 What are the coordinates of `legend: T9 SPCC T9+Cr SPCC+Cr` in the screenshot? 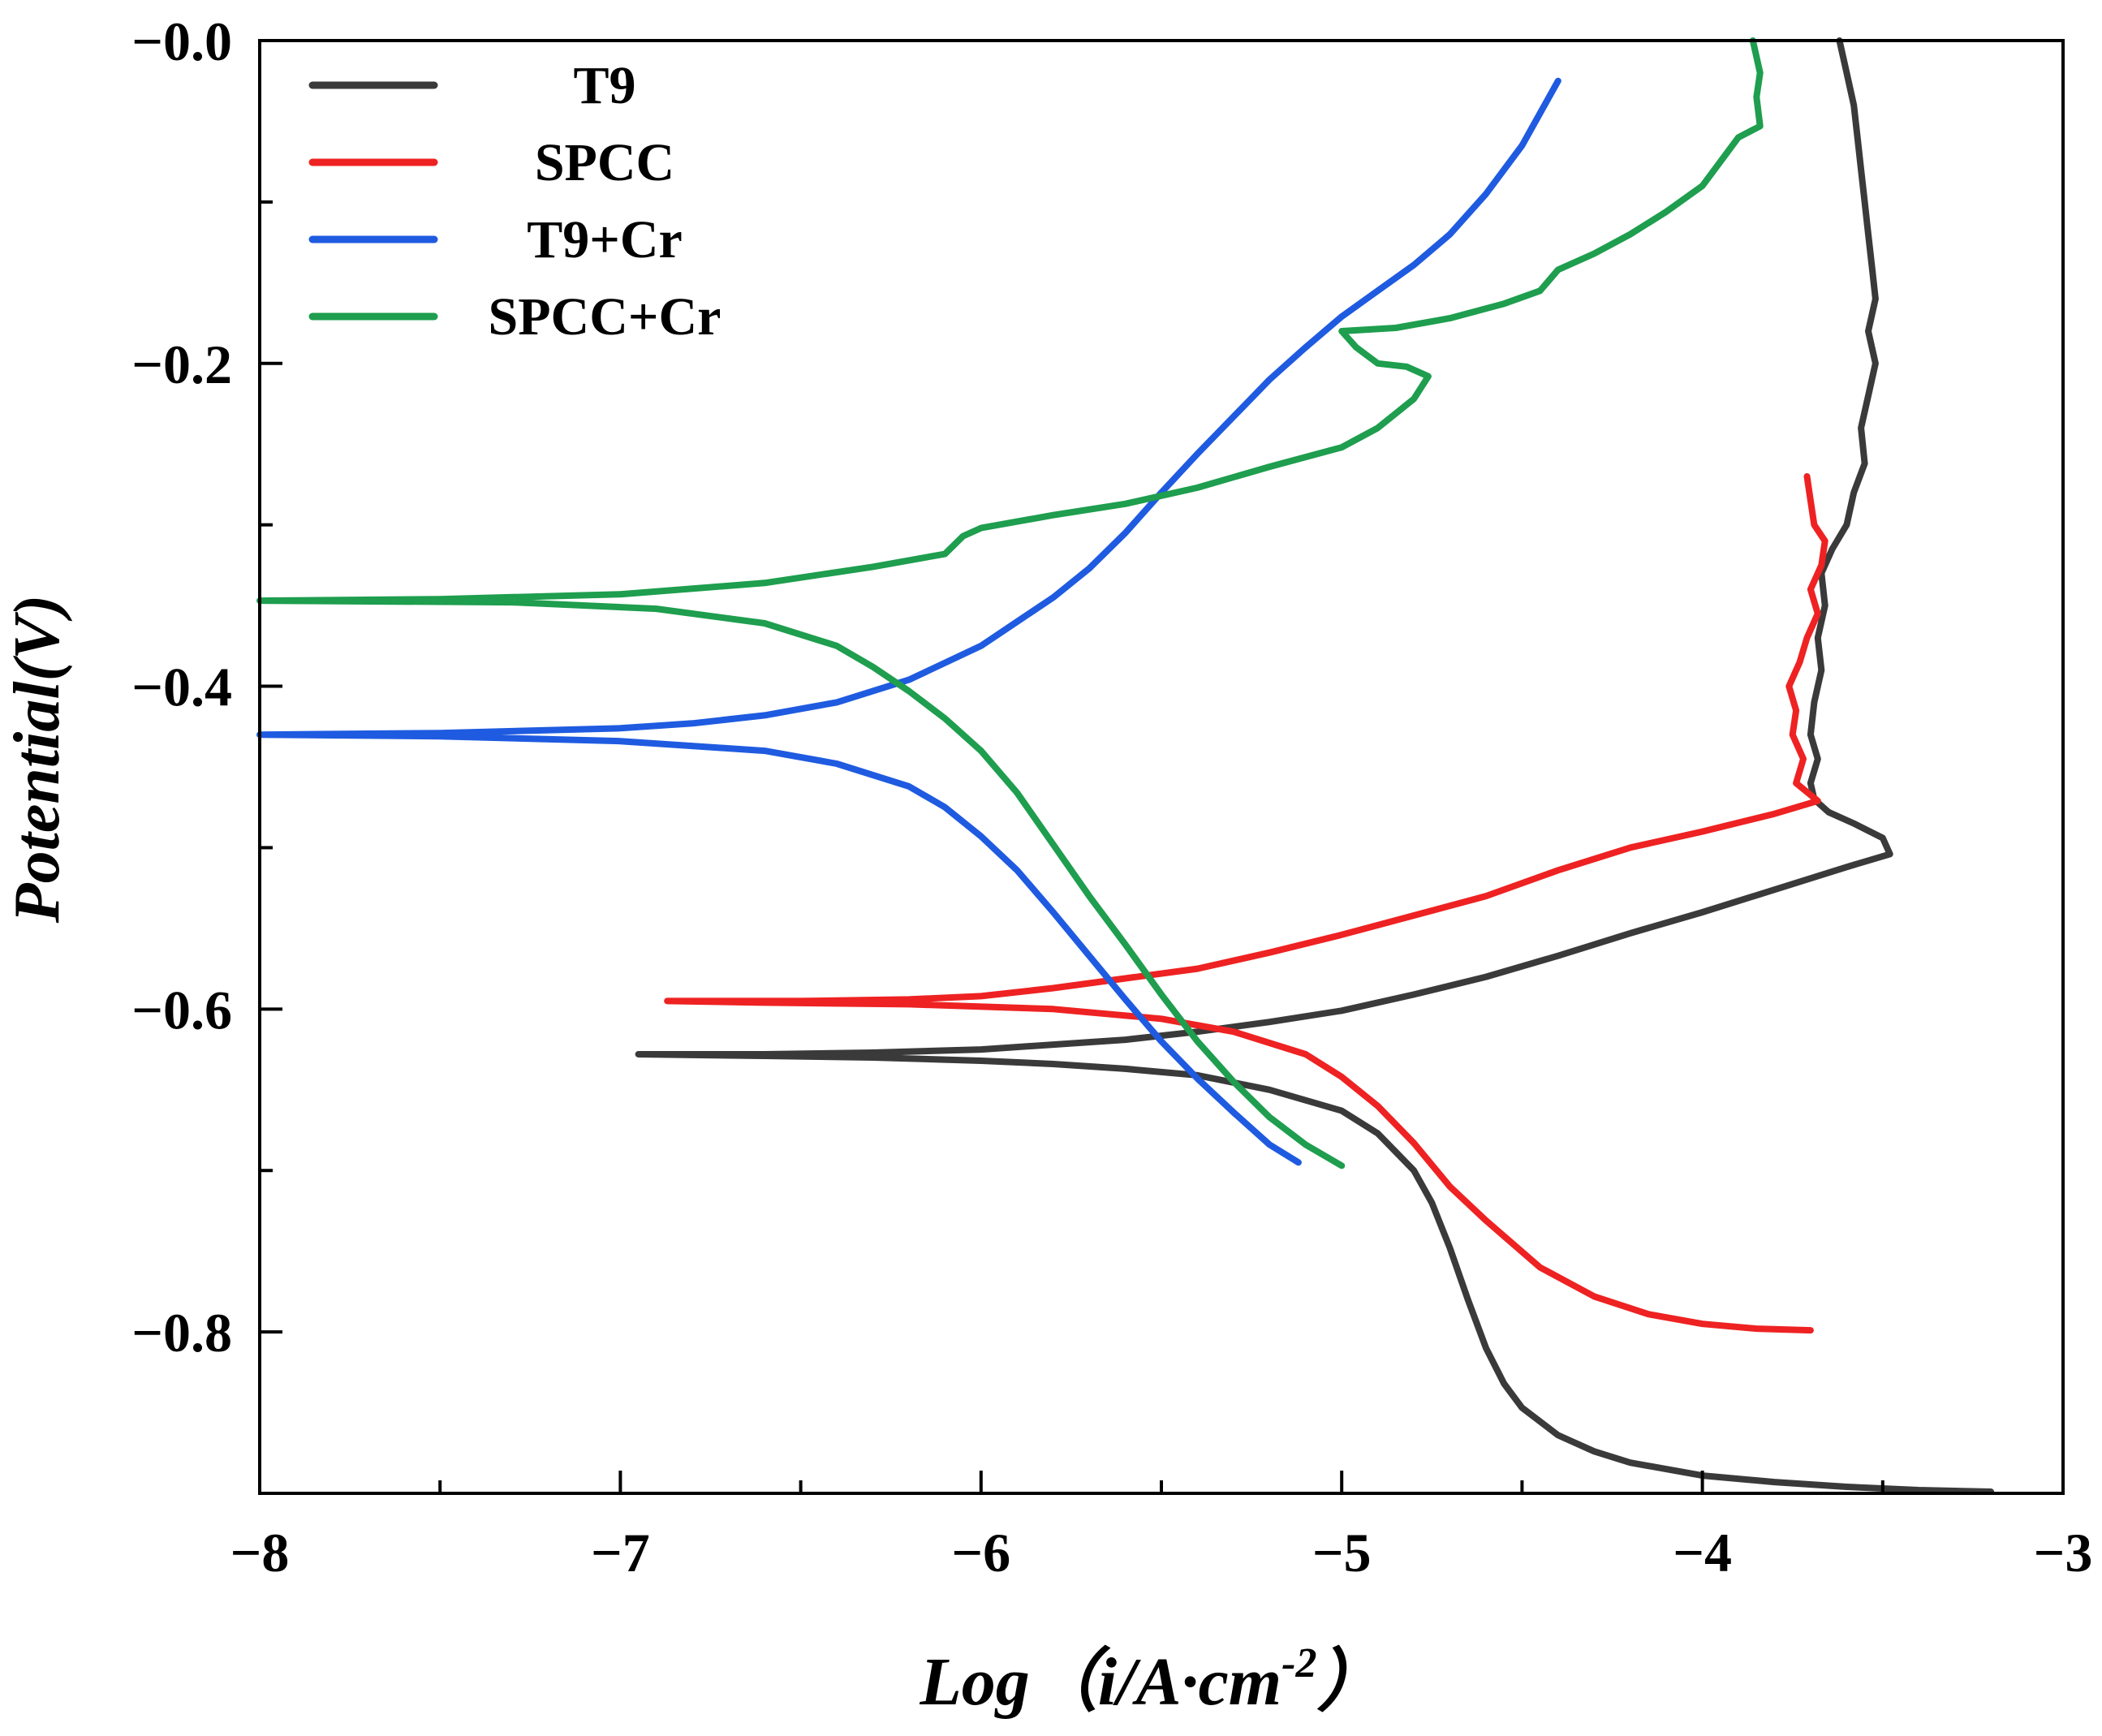 It's located at (514, 202).